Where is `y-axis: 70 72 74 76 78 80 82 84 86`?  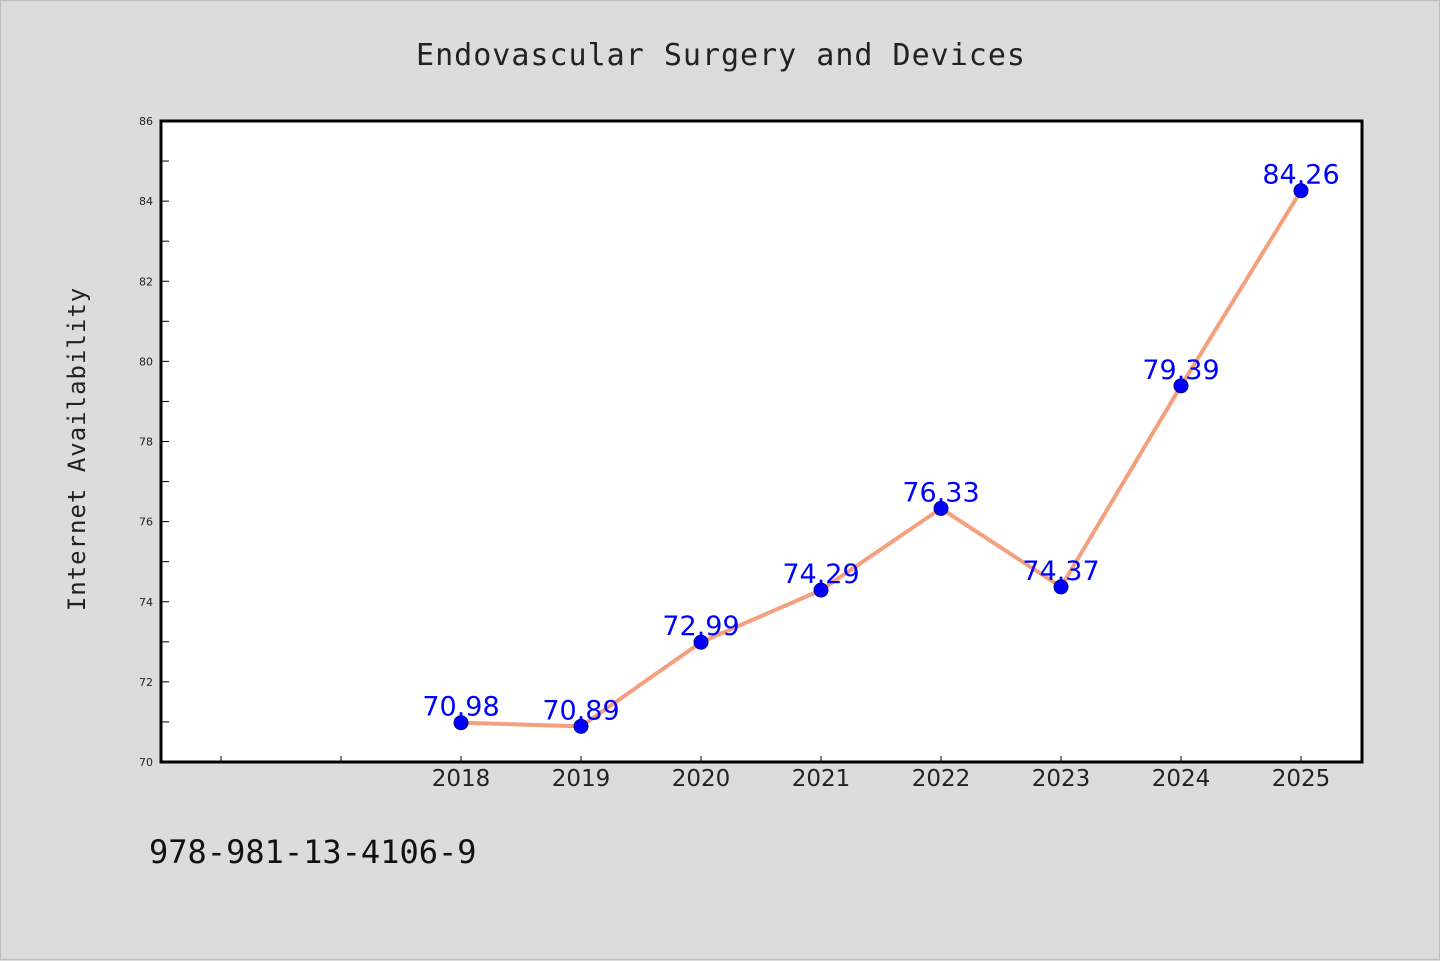
y-axis: 70 72 74 76 78 80 82 84 86 is located at coordinates (154, 442).